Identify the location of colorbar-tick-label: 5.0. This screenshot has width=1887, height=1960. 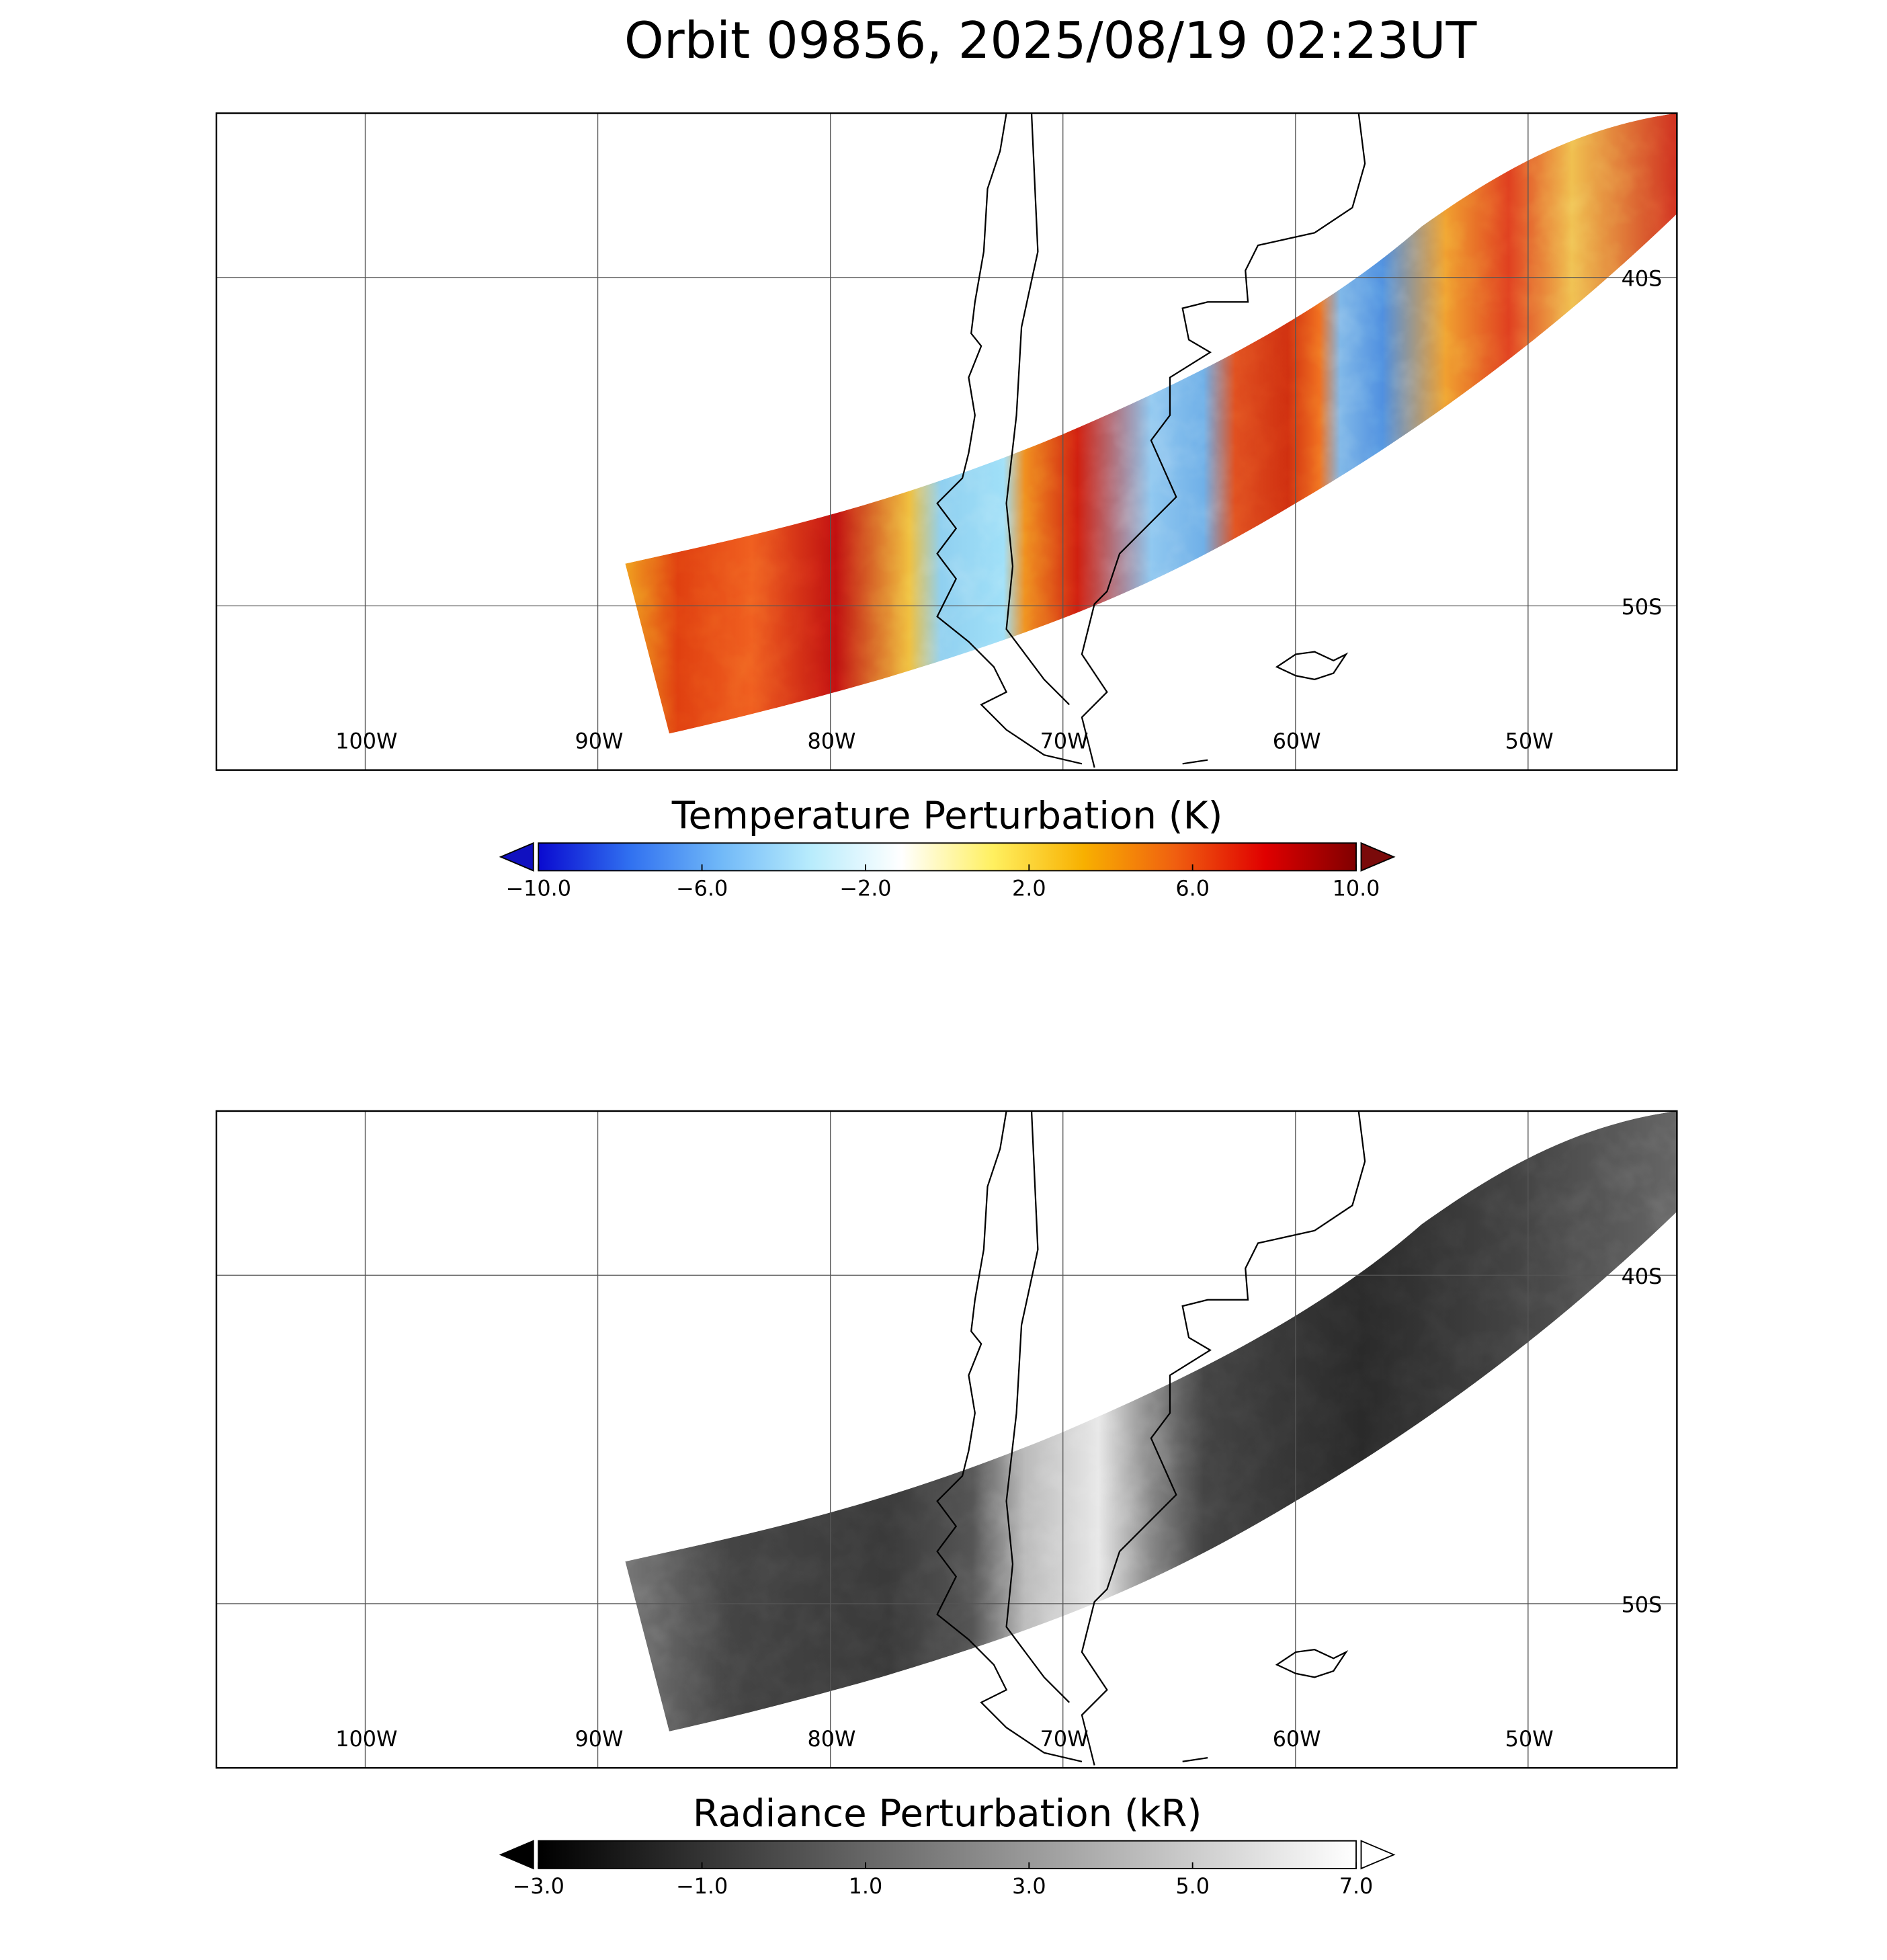
(1192, 1886).